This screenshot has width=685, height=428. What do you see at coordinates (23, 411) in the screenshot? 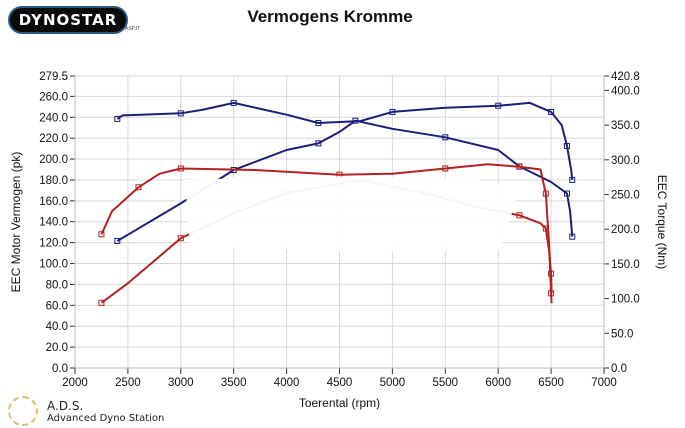
I see `ads-logo-icon` at bounding box center [23, 411].